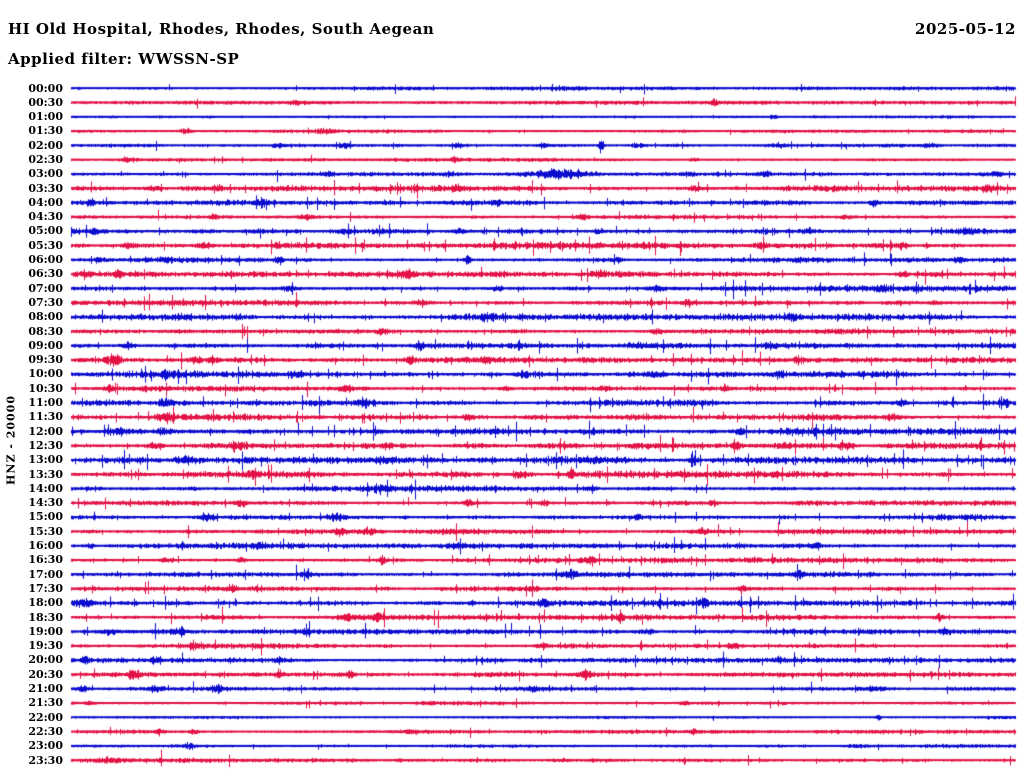  I want to click on time-label: 10:00, so click(45, 374).